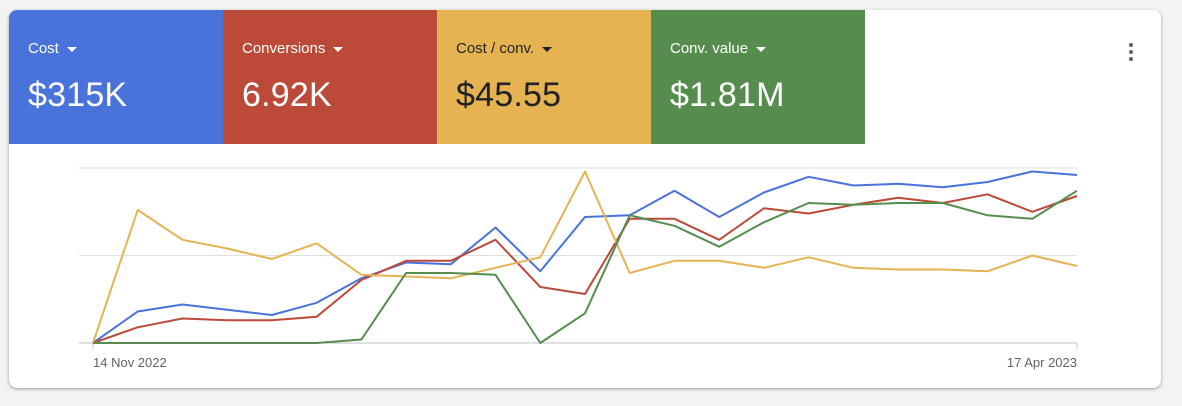 This screenshot has height=406, width=1182. What do you see at coordinates (709, 48) in the screenshot?
I see `metric-label: Conv. value` at bounding box center [709, 48].